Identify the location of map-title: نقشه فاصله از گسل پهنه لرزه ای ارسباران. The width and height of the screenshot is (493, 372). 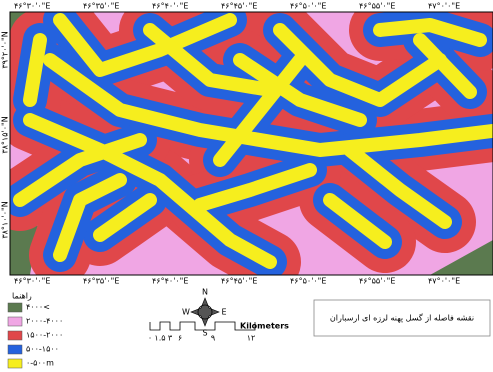
(402, 318).